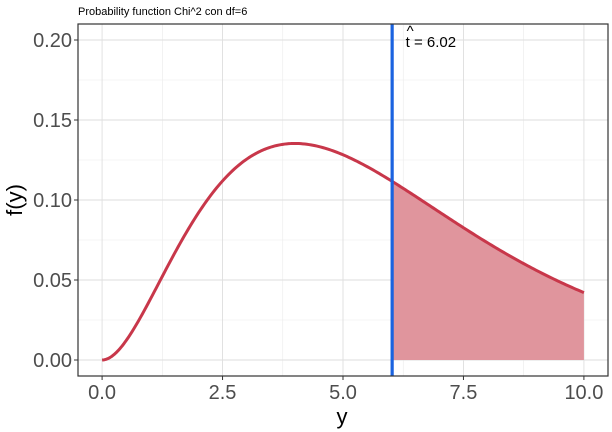 This screenshot has height=432, width=612. What do you see at coordinates (583, 393) in the screenshot?
I see `x-tick-label: 10.0` at bounding box center [583, 393].